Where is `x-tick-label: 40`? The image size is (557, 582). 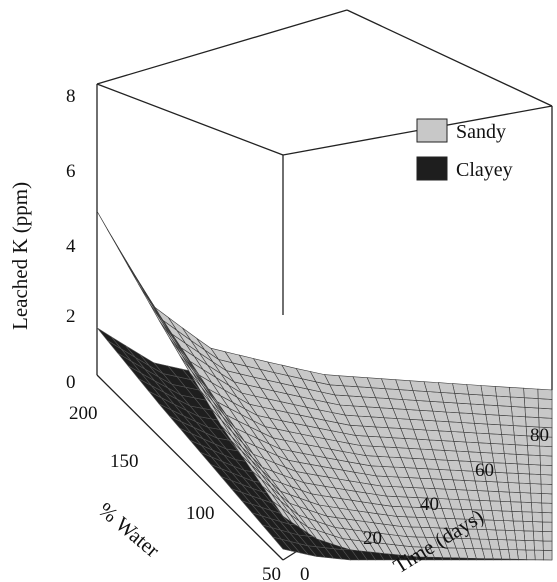
x-tick-label: 40 is located at coordinates (429, 504).